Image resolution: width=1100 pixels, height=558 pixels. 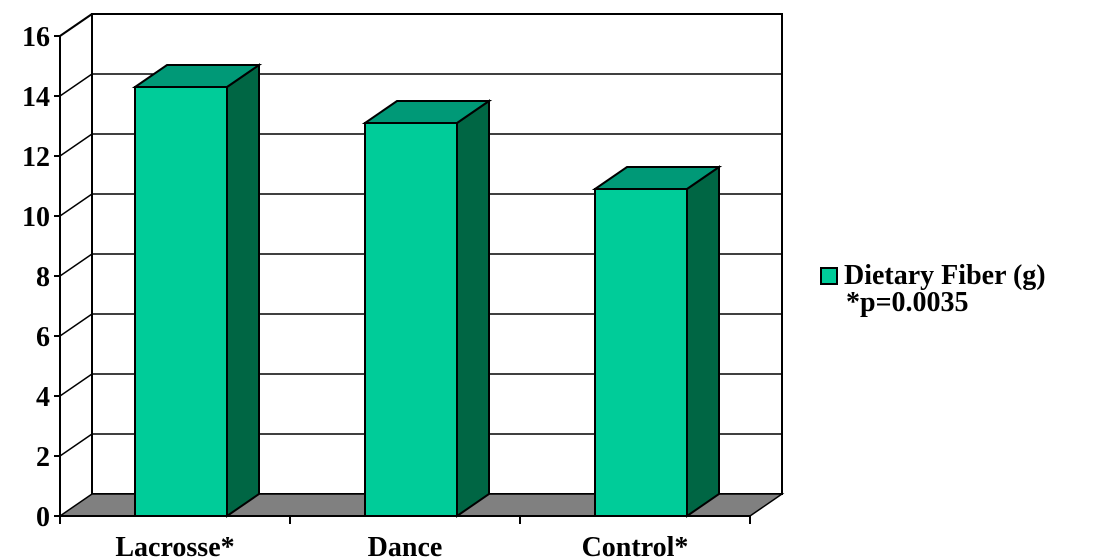 What do you see at coordinates (36, 217) in the screenshot?
I see `y-tick-label: 10` at bounding box center [36, 217].